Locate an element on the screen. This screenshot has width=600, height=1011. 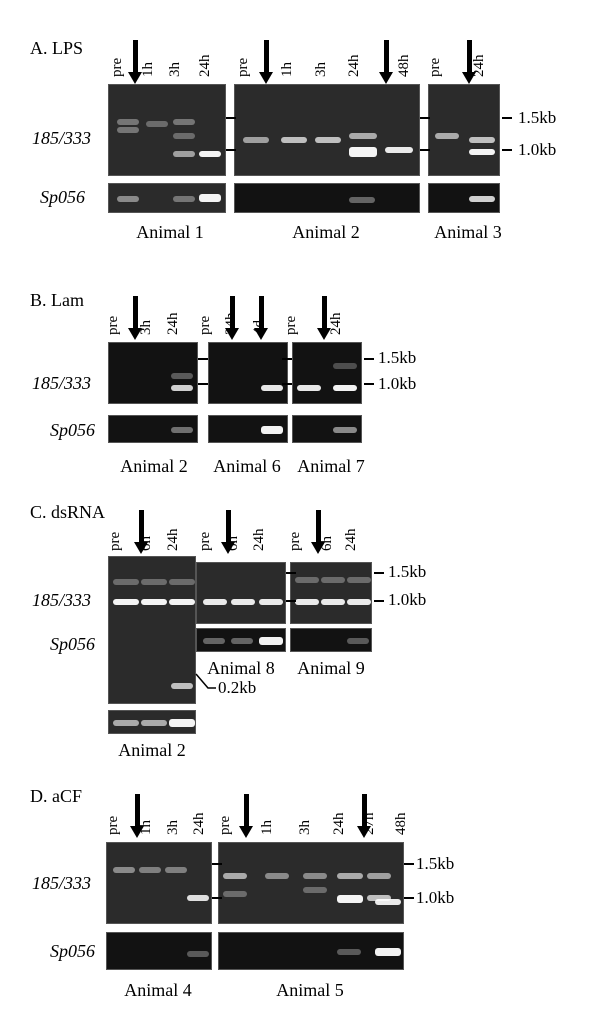
panel-b-title: B. Lam is located at coordinates (57, 300).